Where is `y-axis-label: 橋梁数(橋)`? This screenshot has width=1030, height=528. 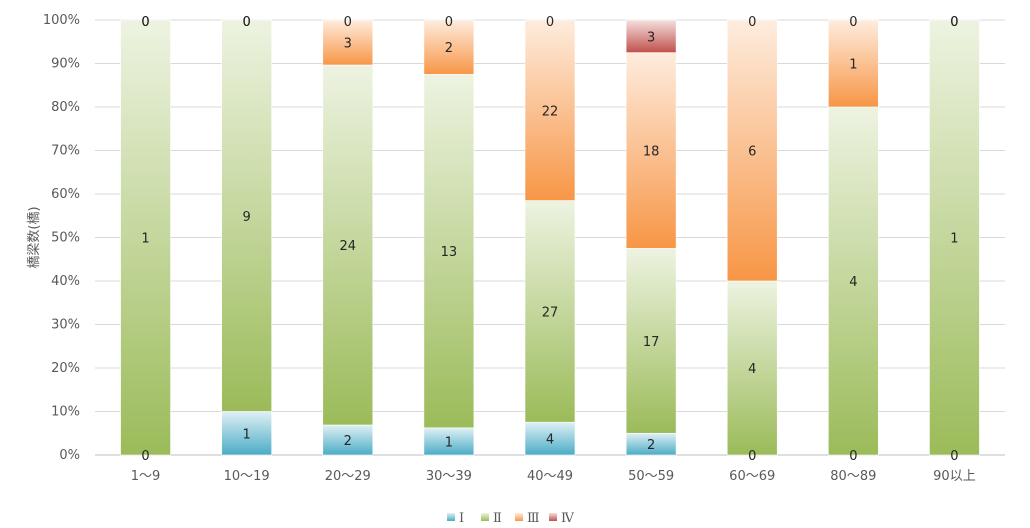
y-axis-label: 橋梁数(橋) is located at coordinates (34, 237).